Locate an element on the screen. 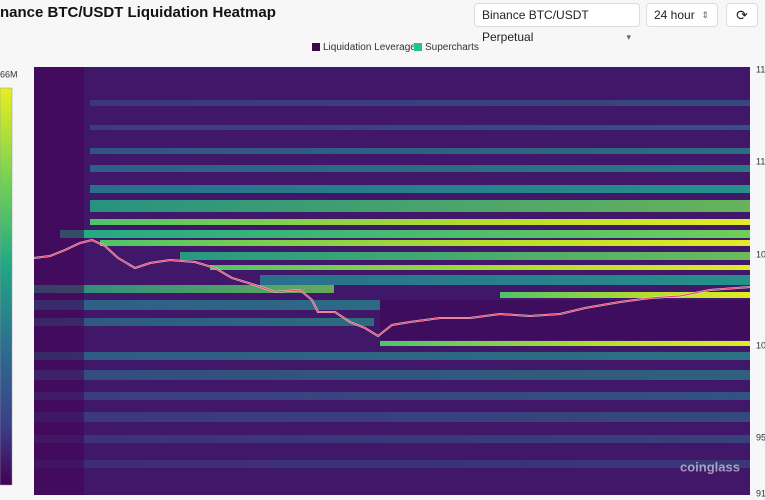 Image resolution: width=765 pixels, height=500 pixels. select-label: Binance BTC/USDT Perpetual is located at coordinates (535, 26).